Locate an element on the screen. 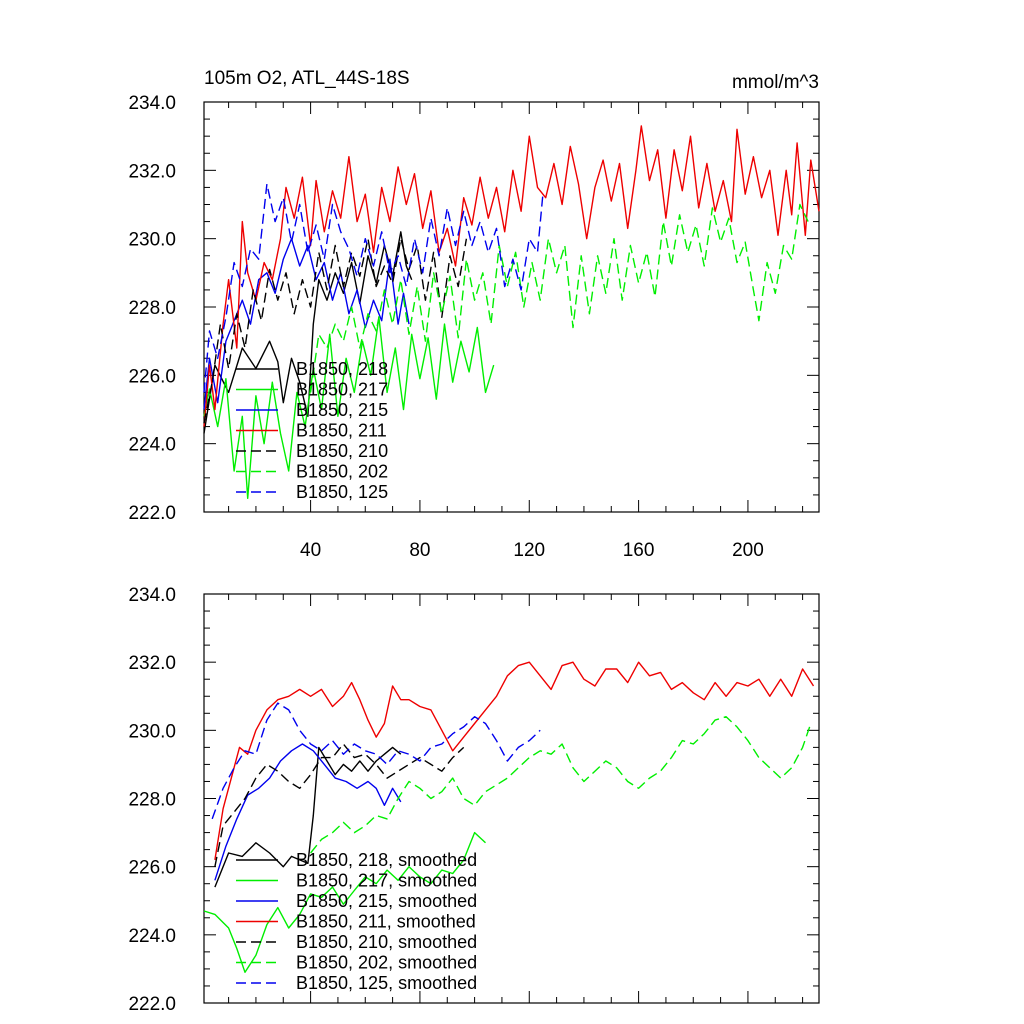  x-tick-label: 40 is located at coordinates (310, 550).